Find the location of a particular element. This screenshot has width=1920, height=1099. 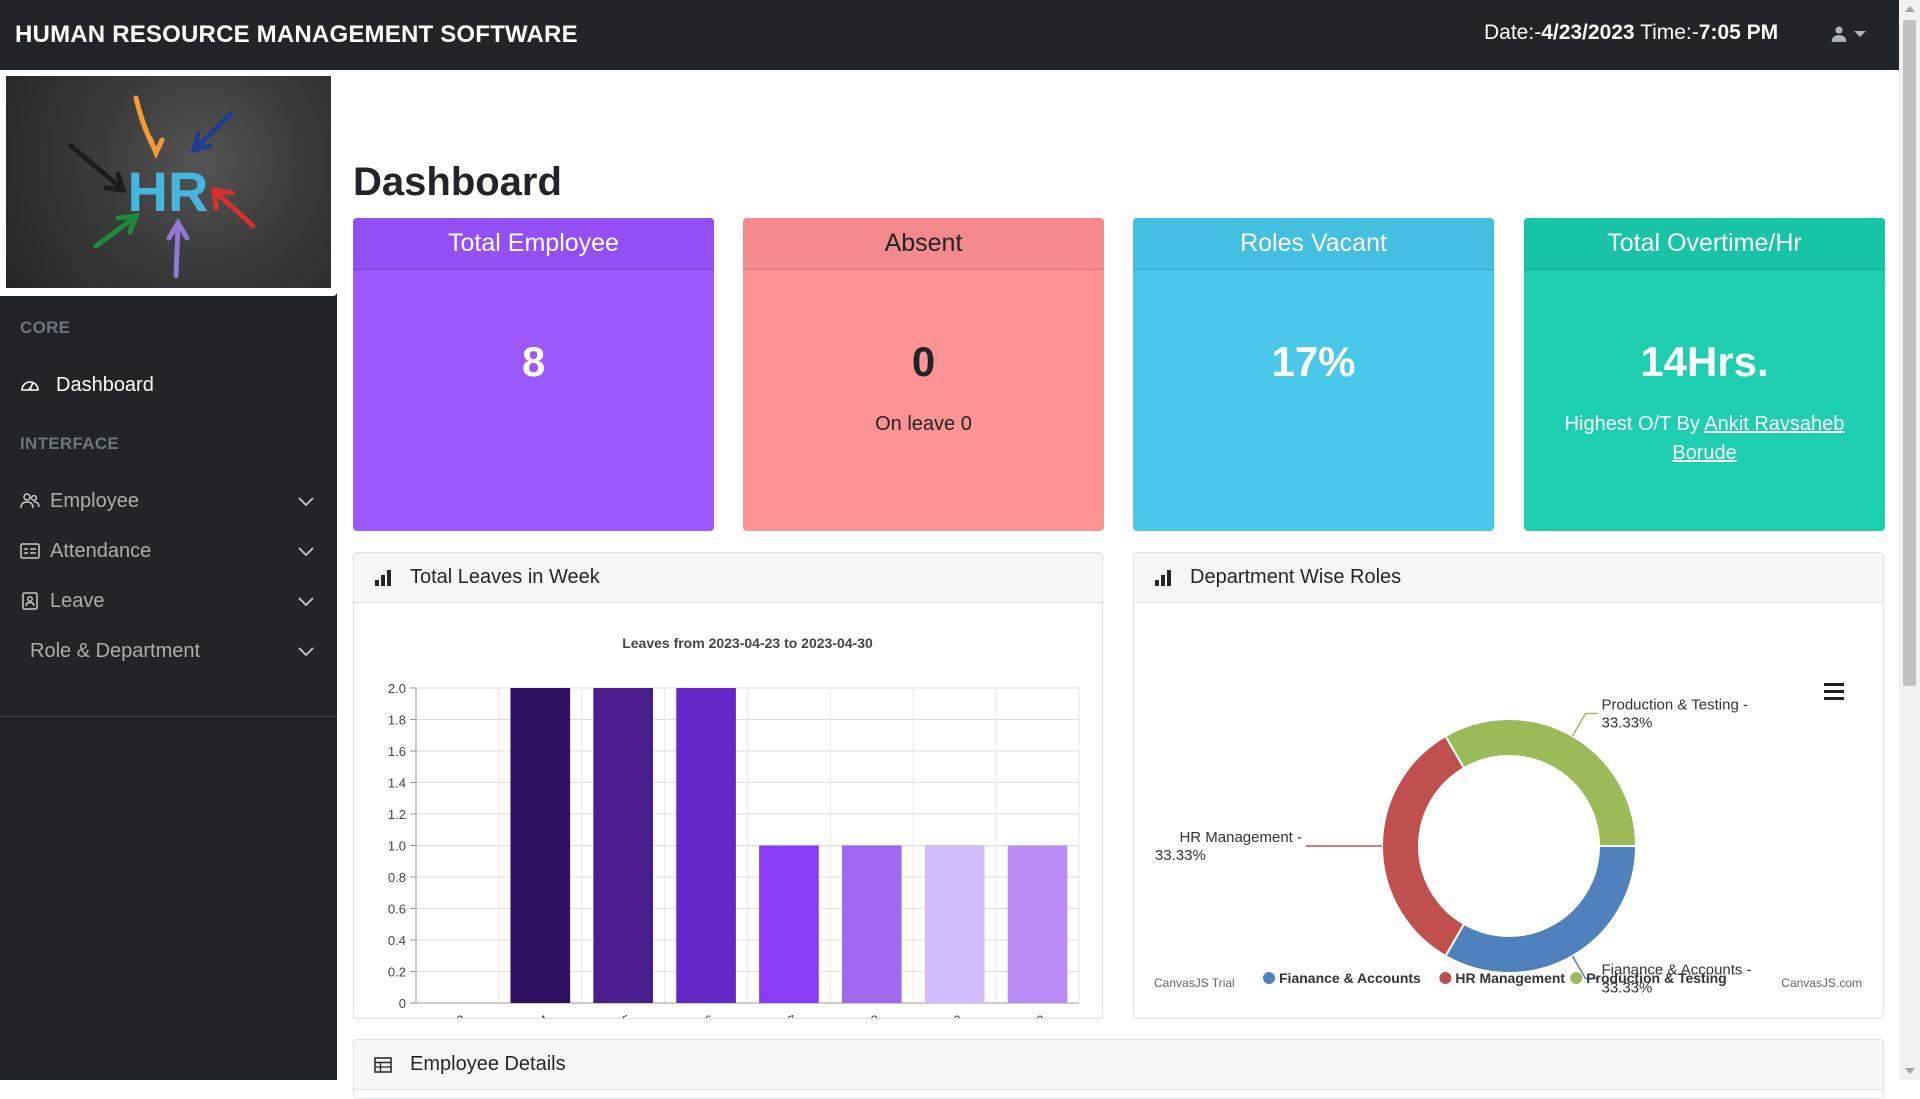

panel-title: Department Wise Roles is located at coordinates (1296, 577).